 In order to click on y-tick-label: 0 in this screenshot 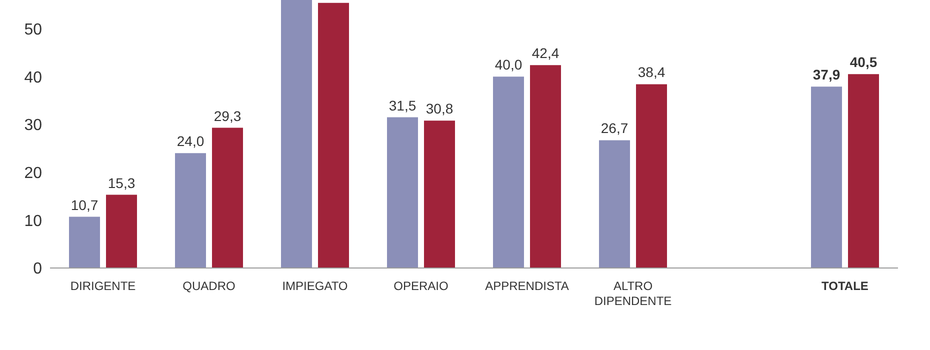, I will do `click(37, 269)`.